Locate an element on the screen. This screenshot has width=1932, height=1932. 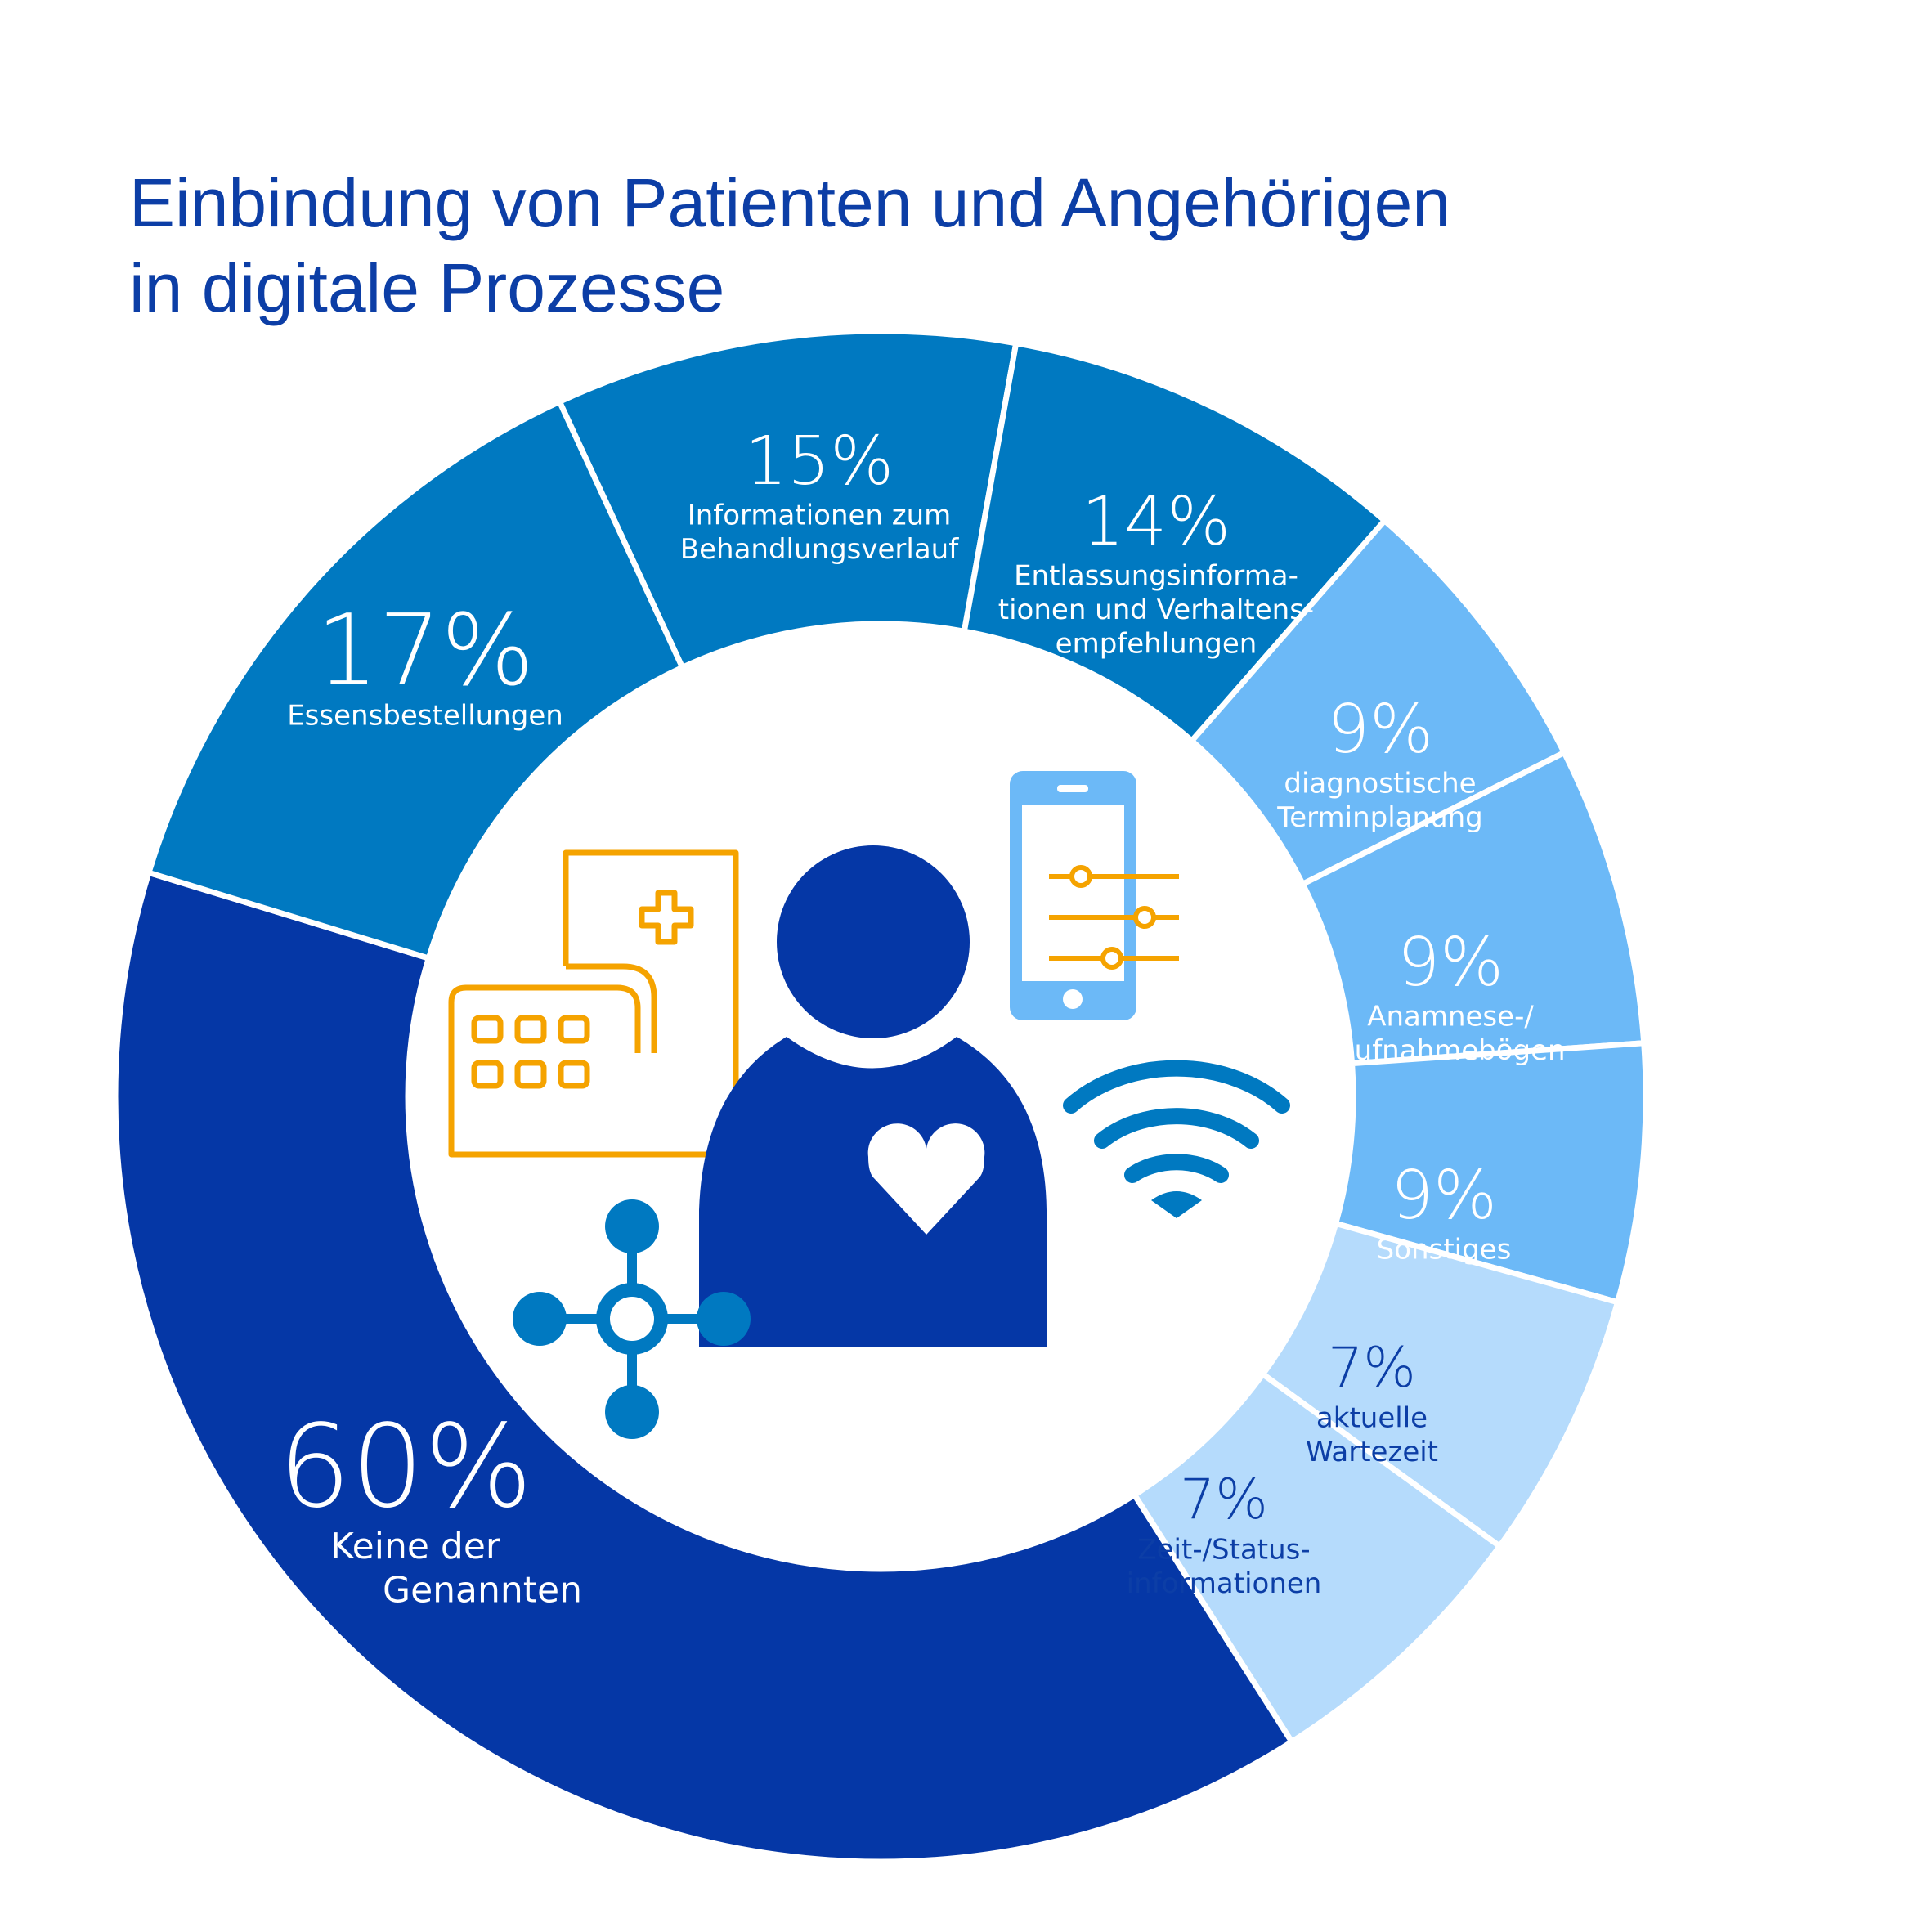
slice-percent-label: 60% is located at coordinates (405, 1467).